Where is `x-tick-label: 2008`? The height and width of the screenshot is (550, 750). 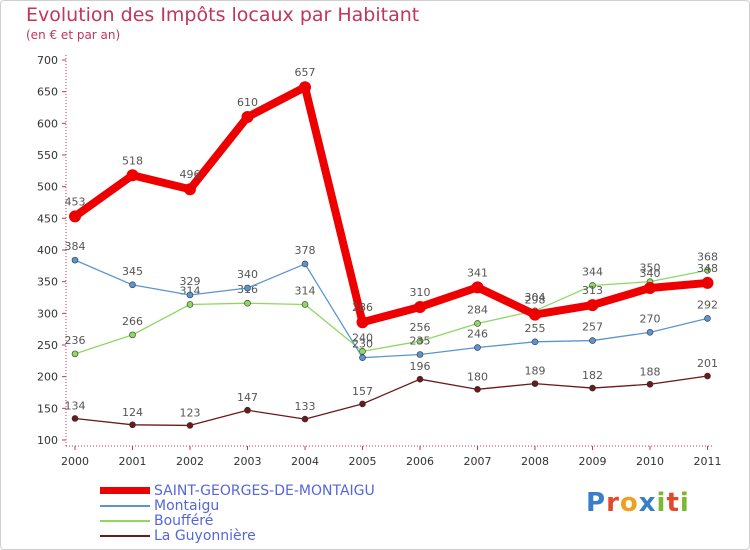 x-tick-label: 2008 is located at coordinates (535, 461).